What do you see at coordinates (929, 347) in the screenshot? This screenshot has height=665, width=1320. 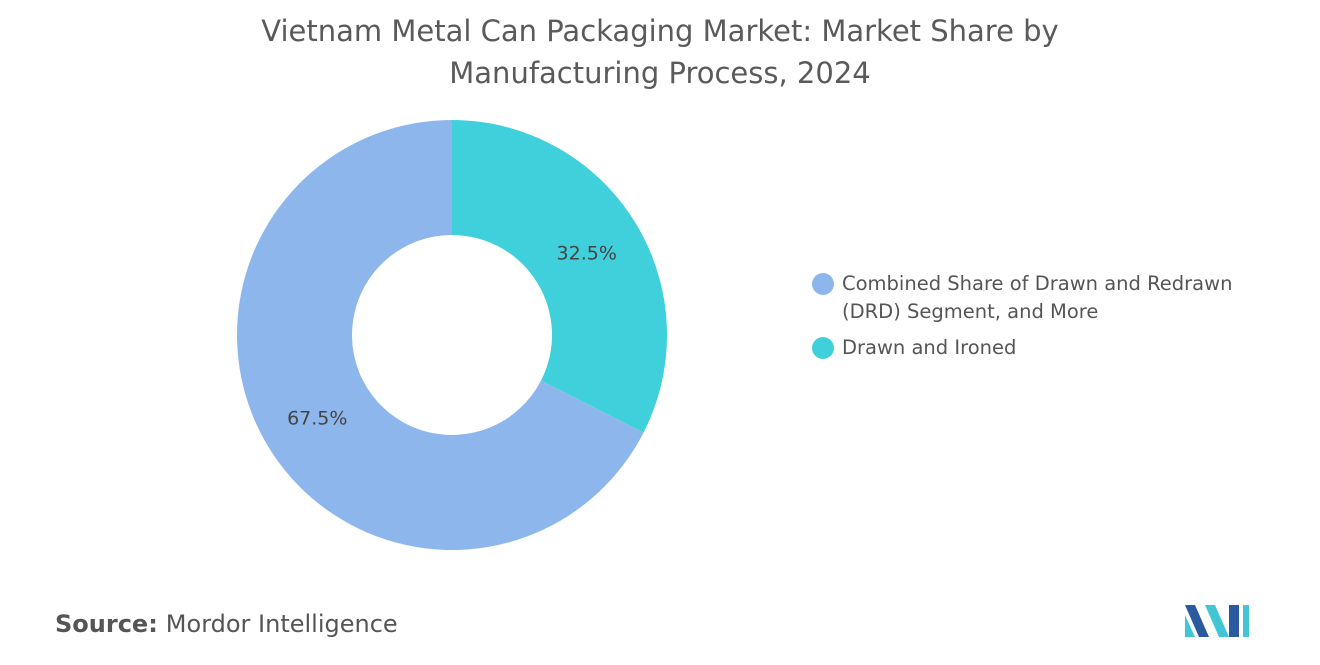 I see `legend-label: Drawn and Ironed` at bounding box center [929, 347].